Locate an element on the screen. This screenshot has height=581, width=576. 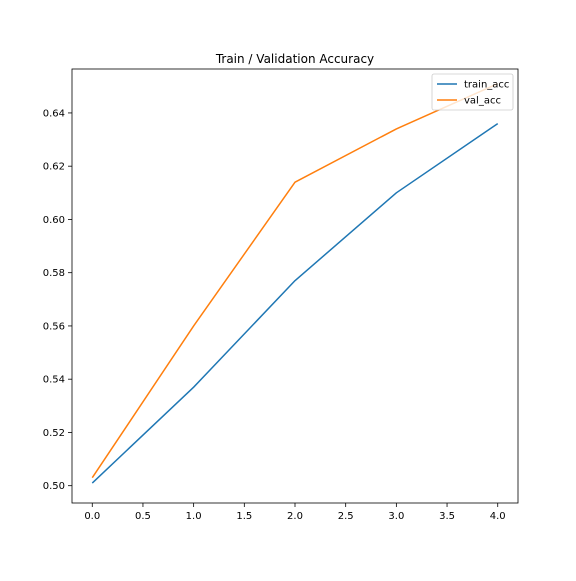
legend: train_acc val_acc is located at coordinates (472, 92).